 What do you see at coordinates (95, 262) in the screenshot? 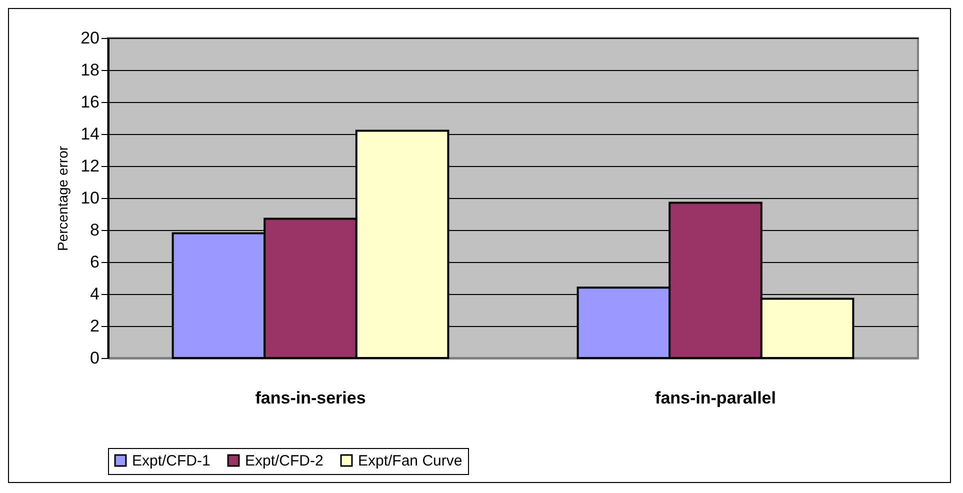
I see `y-tick-label: 6` at bounding box center [95, 262].